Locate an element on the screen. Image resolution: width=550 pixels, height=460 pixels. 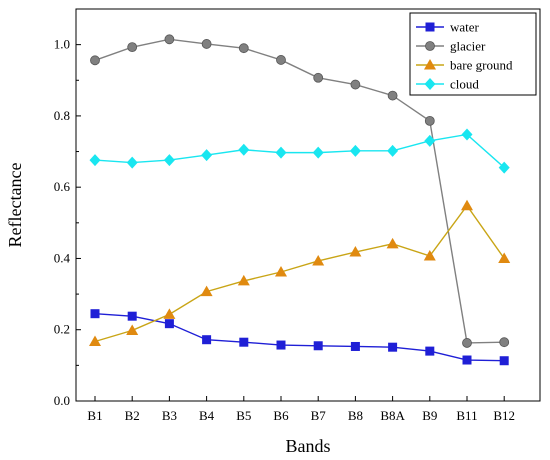
y-tick-label: 0.4 is located at coordinates (62, 257).